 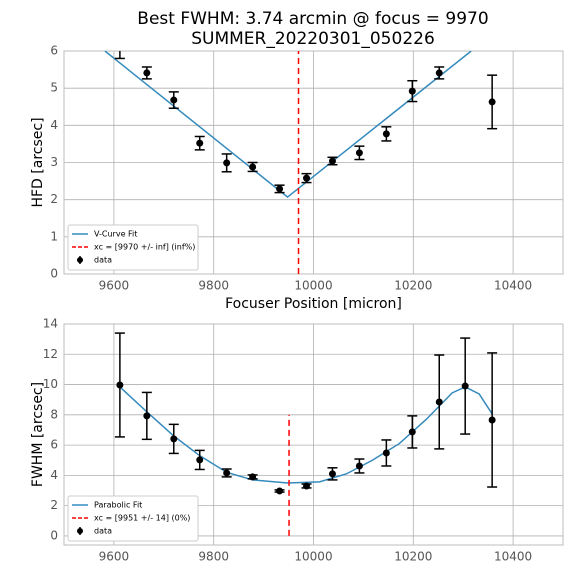 I want to click on y-axis-label: FWHM [arcsec], so click(x=38, y=434).